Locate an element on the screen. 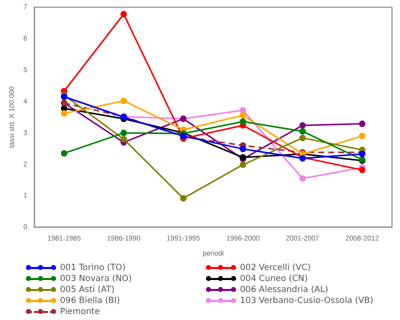 The height and width of the screenshot is (320, 400). legend-label: 003 Novara (NO) is located at coordinates (96, 279).